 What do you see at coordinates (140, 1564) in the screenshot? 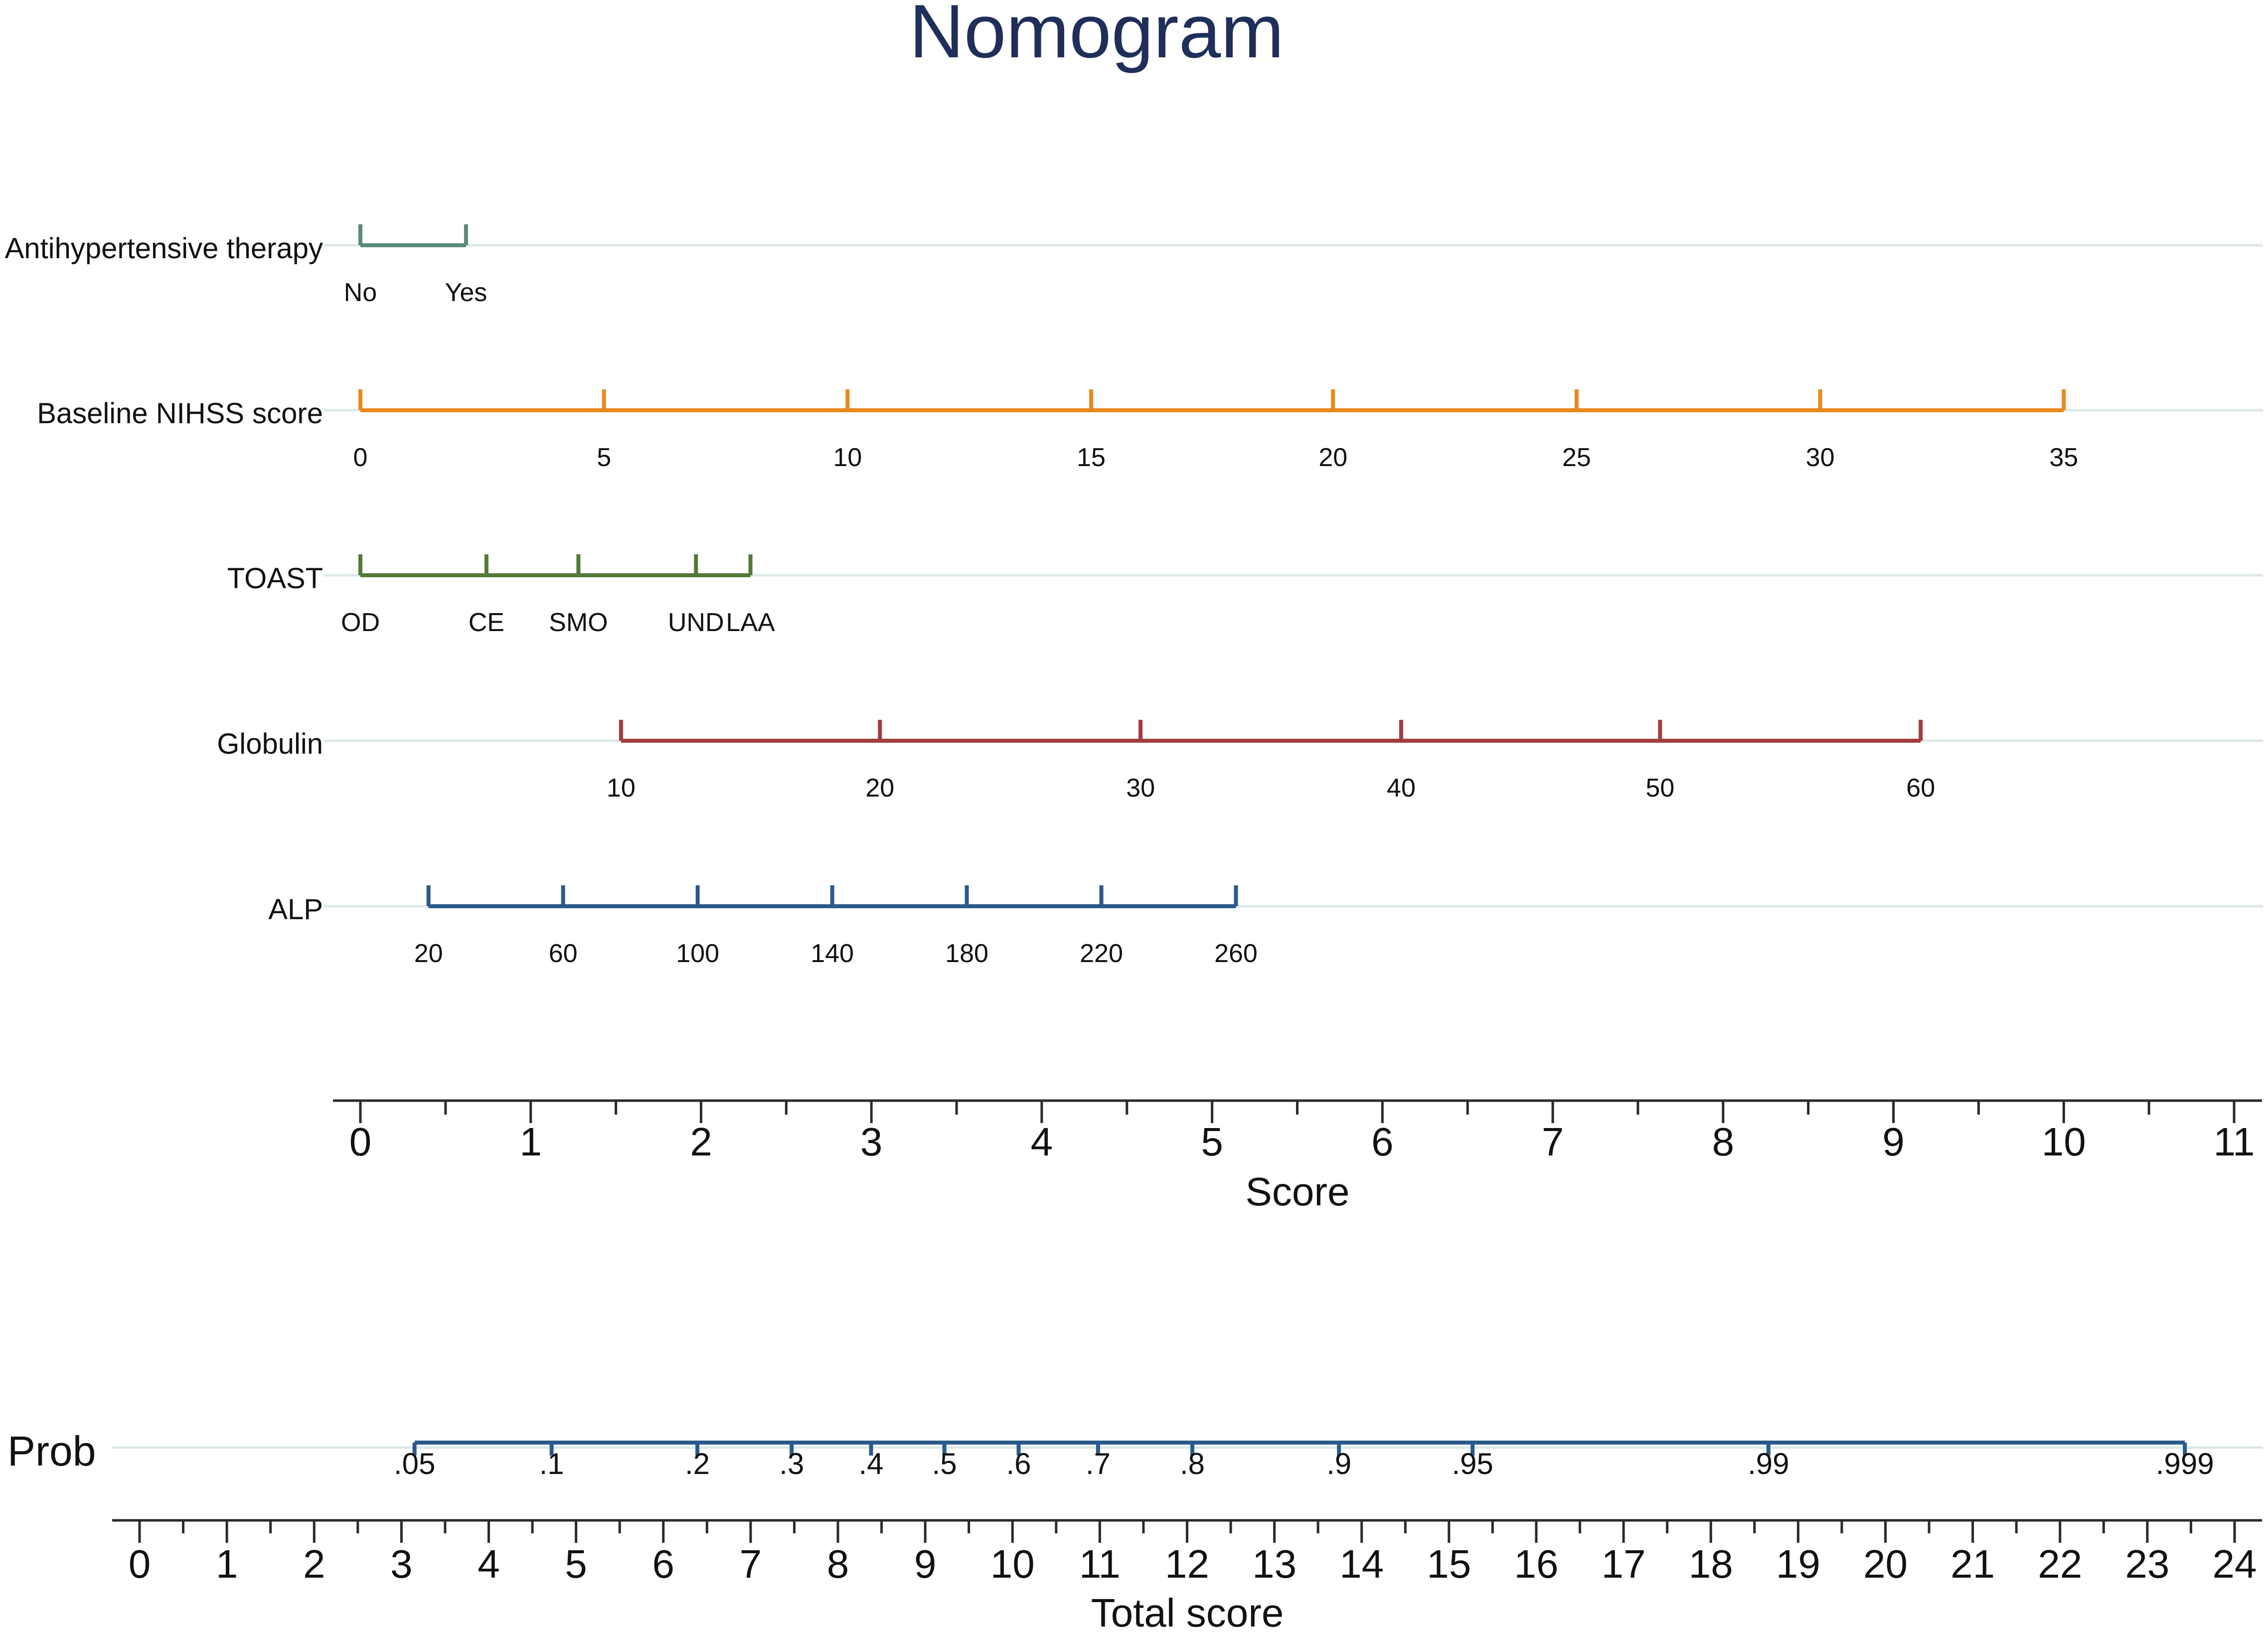
I see `total-tick-label: 0` at bounding box center [140, 1564].